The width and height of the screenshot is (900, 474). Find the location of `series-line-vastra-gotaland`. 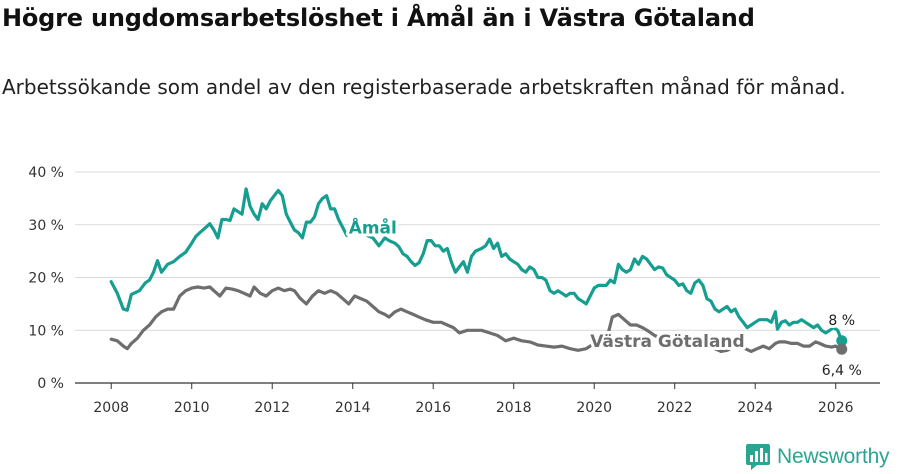

series-line-vastra-gotaland is located at coordinates (476, 319).